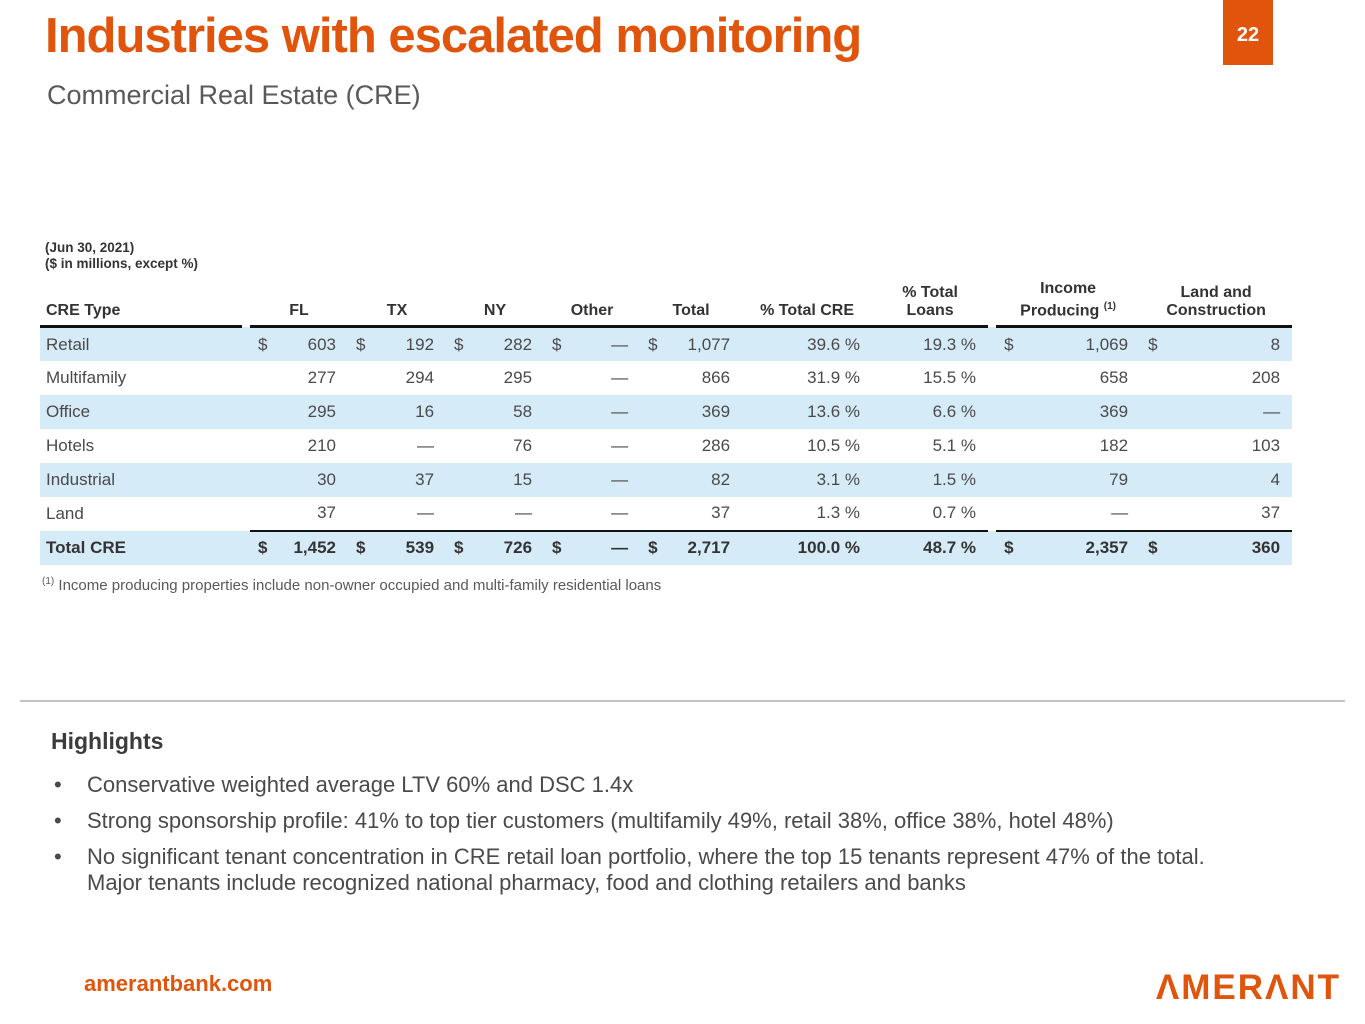 Image resolution: width=1365 pixels, height=1024 pixels. What do you see at coordinates (1080, 479) in the screenshot?
I see `cell-inc: 79` at bounding box center [1080, 479].